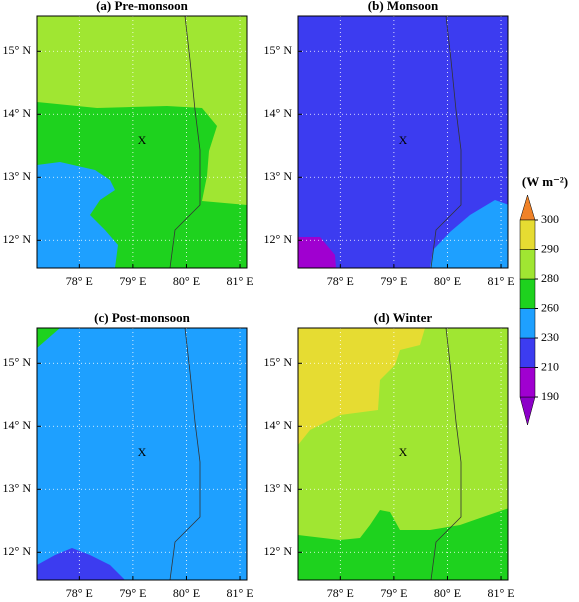 The image size is (579, 602). What do you see at coordinates (403, 317) in the screenshot?
I see `panel-title: (d) Winter` at bounding box center [403, 317].